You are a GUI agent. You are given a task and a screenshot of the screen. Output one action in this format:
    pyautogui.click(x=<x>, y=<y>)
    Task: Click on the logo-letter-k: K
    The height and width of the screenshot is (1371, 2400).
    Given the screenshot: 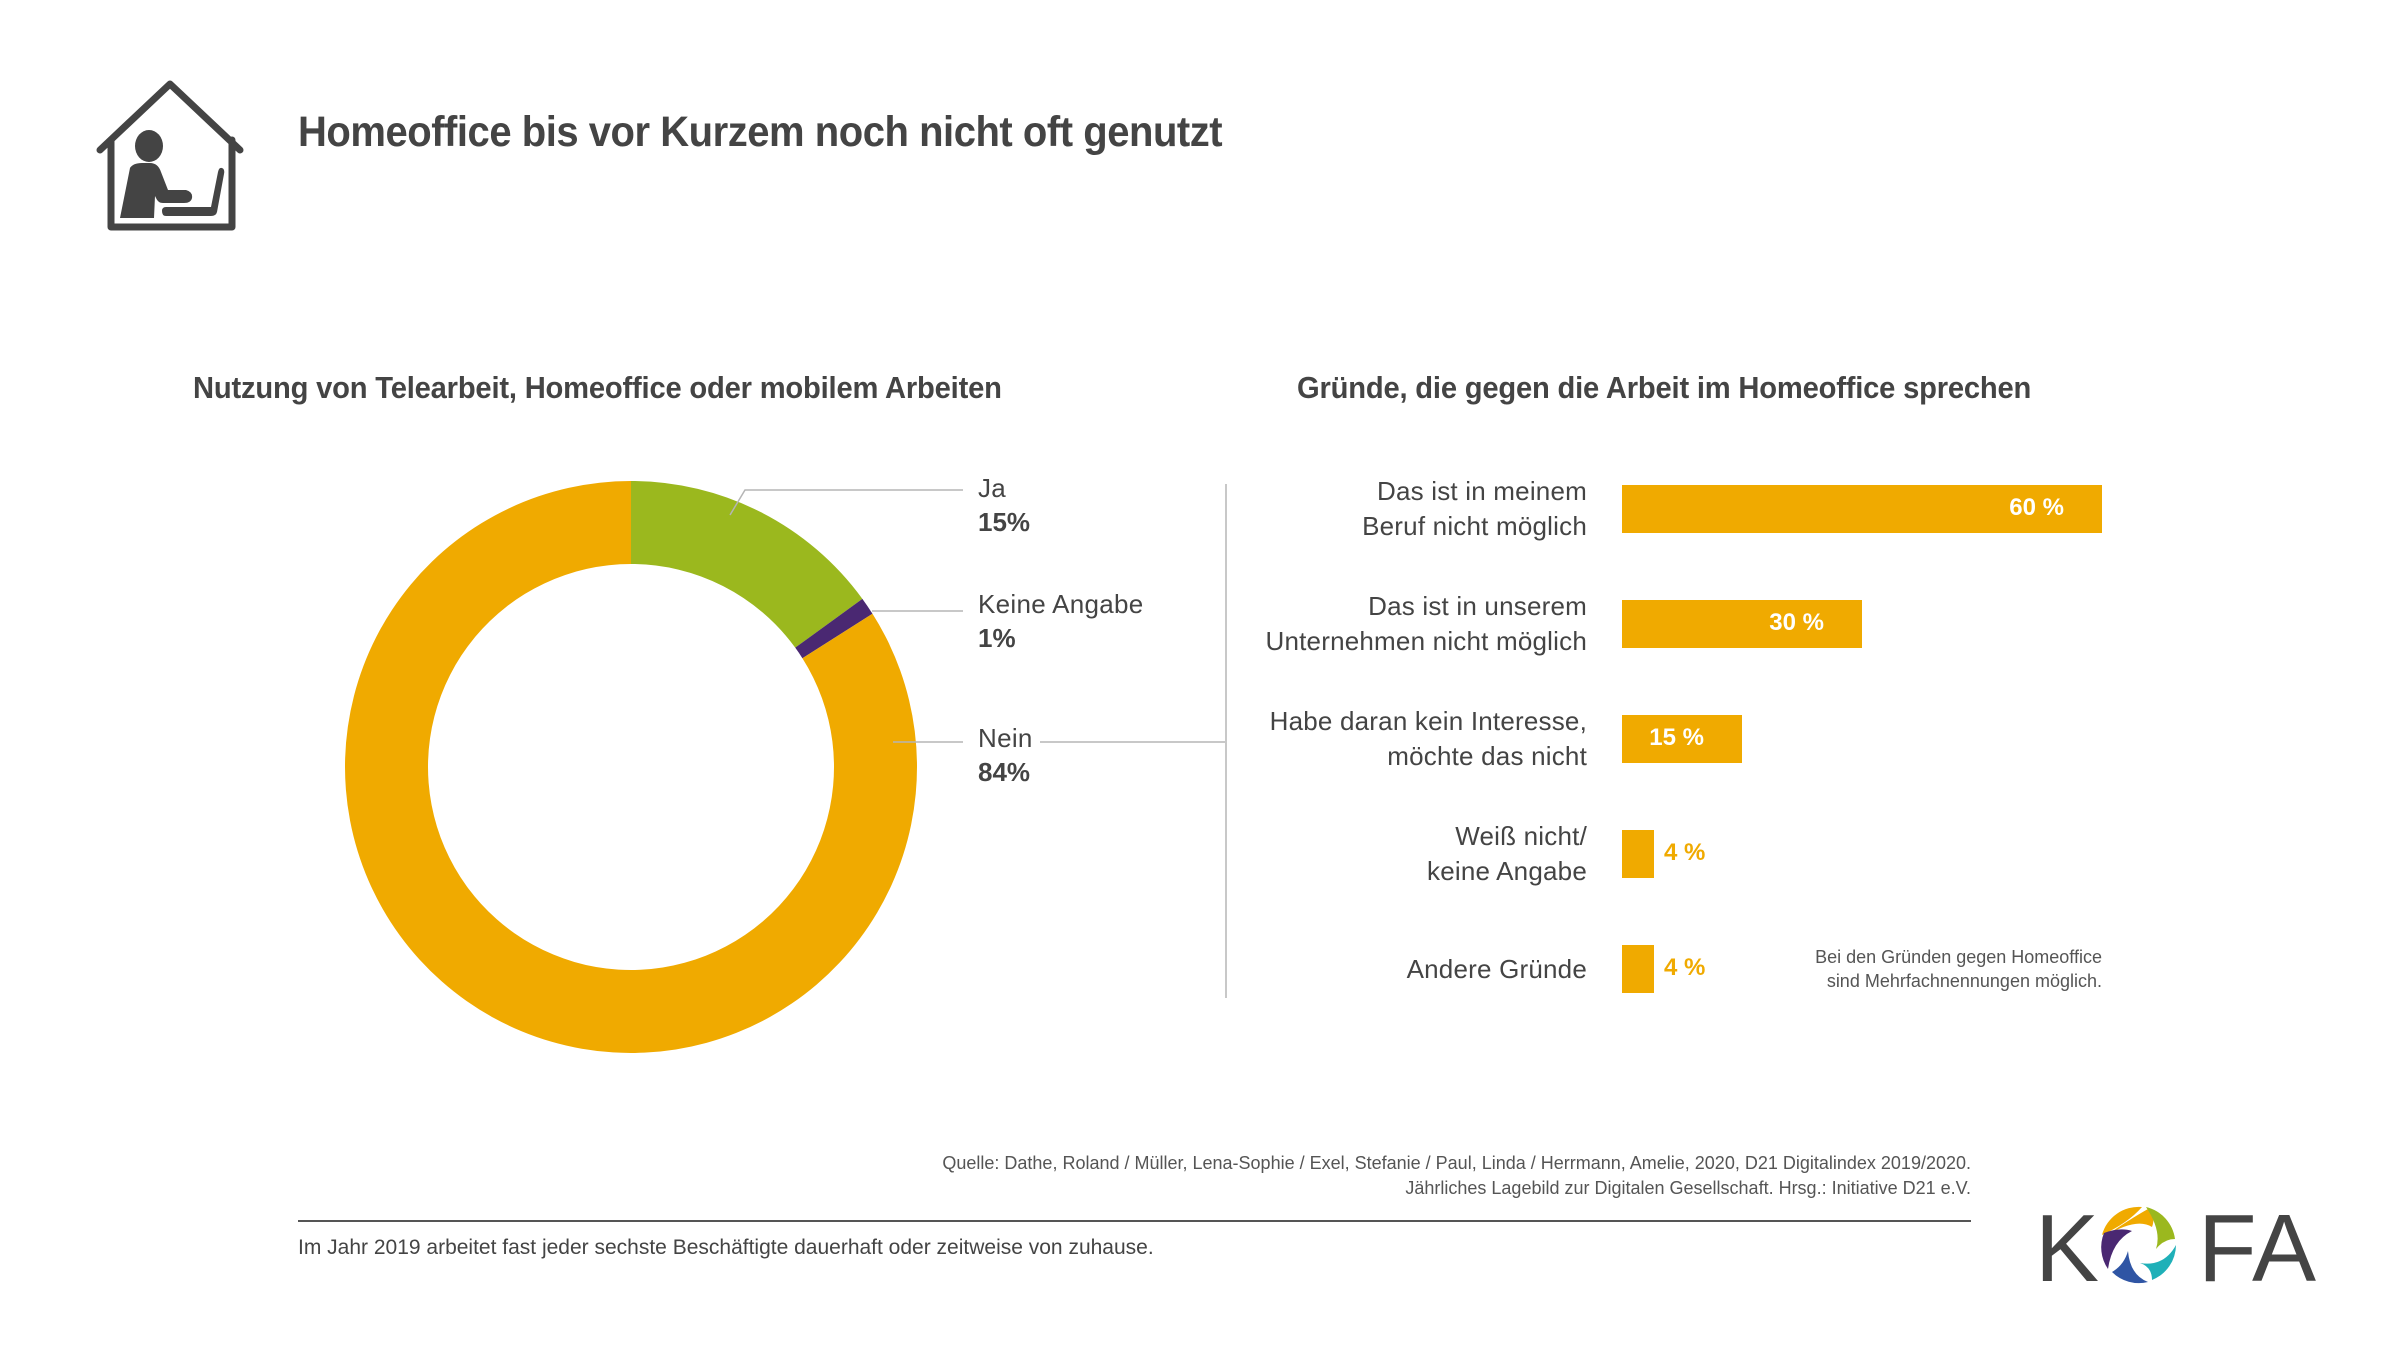 What is the action you would take?
    pyautogui.click(x=2067, y=1245)
    